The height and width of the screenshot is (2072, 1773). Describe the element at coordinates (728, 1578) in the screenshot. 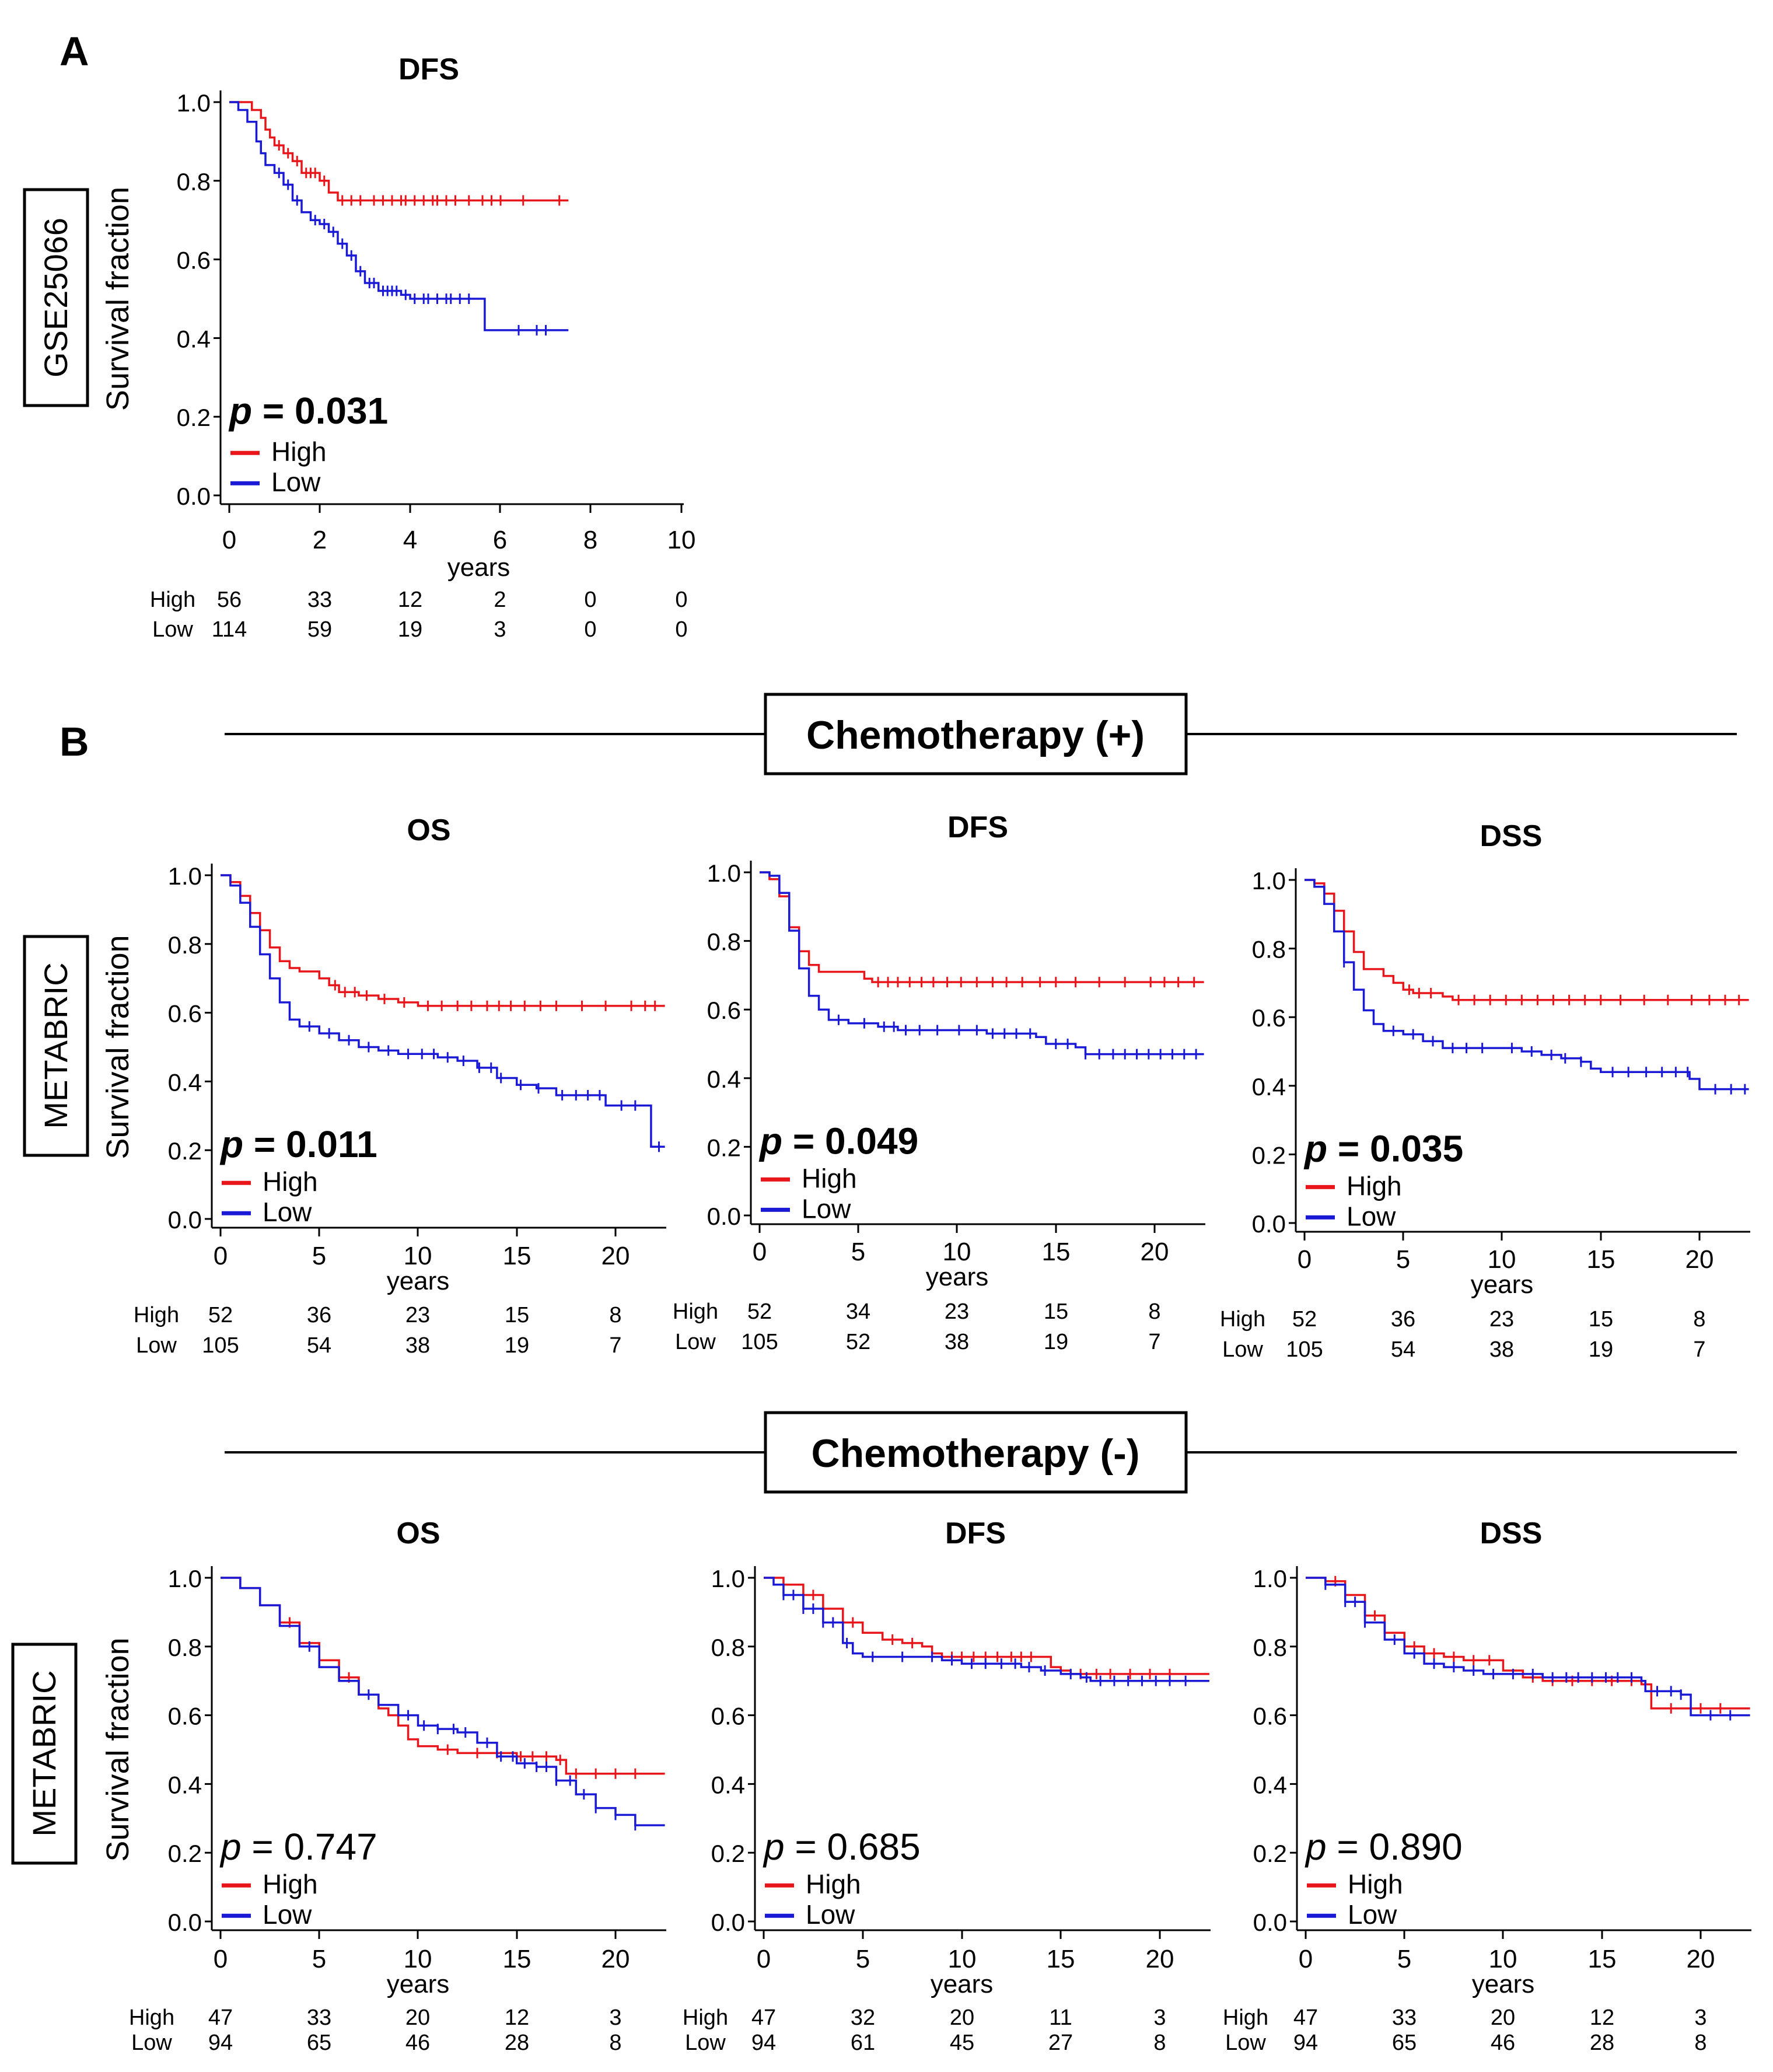

I see `y-tick-label: 1.0` at that location.